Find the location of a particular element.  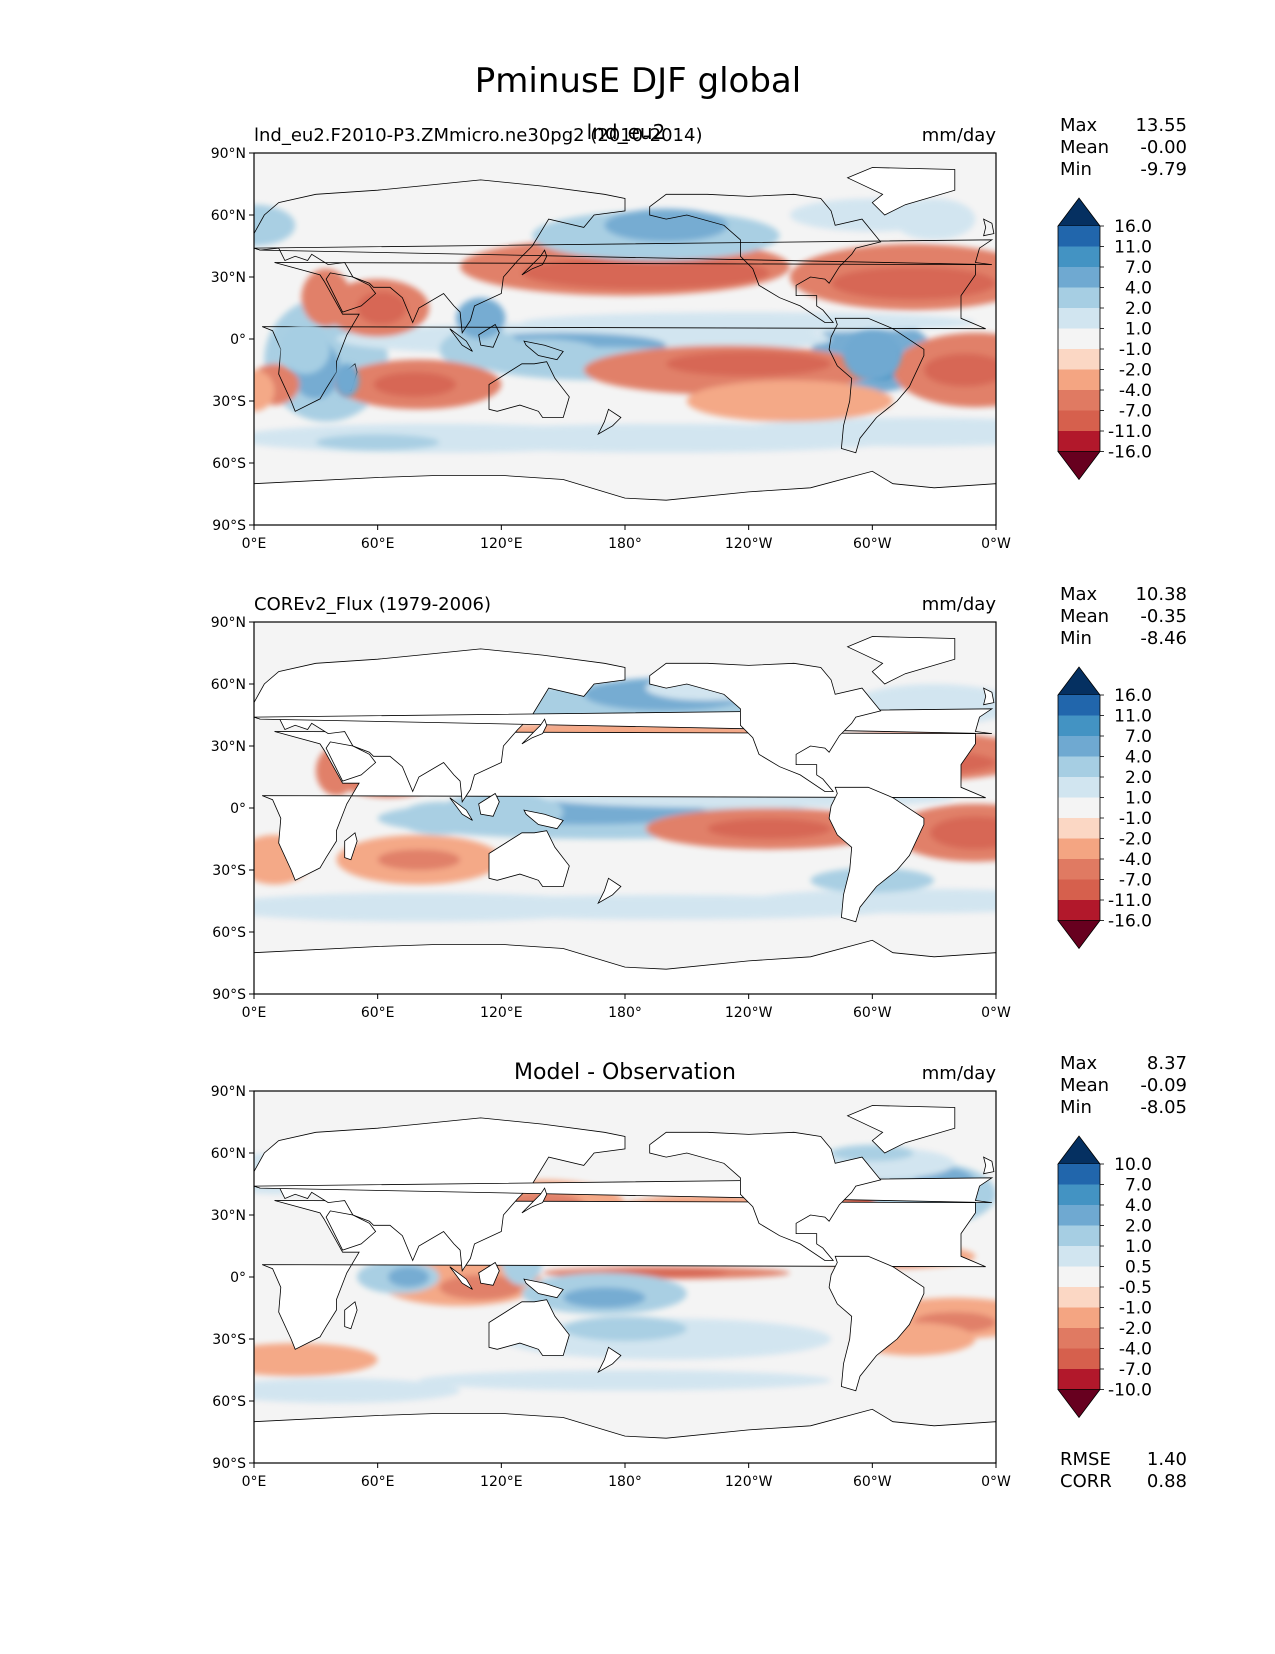

lon-tick-label: 120°E is located at coordinates (501, 1013).